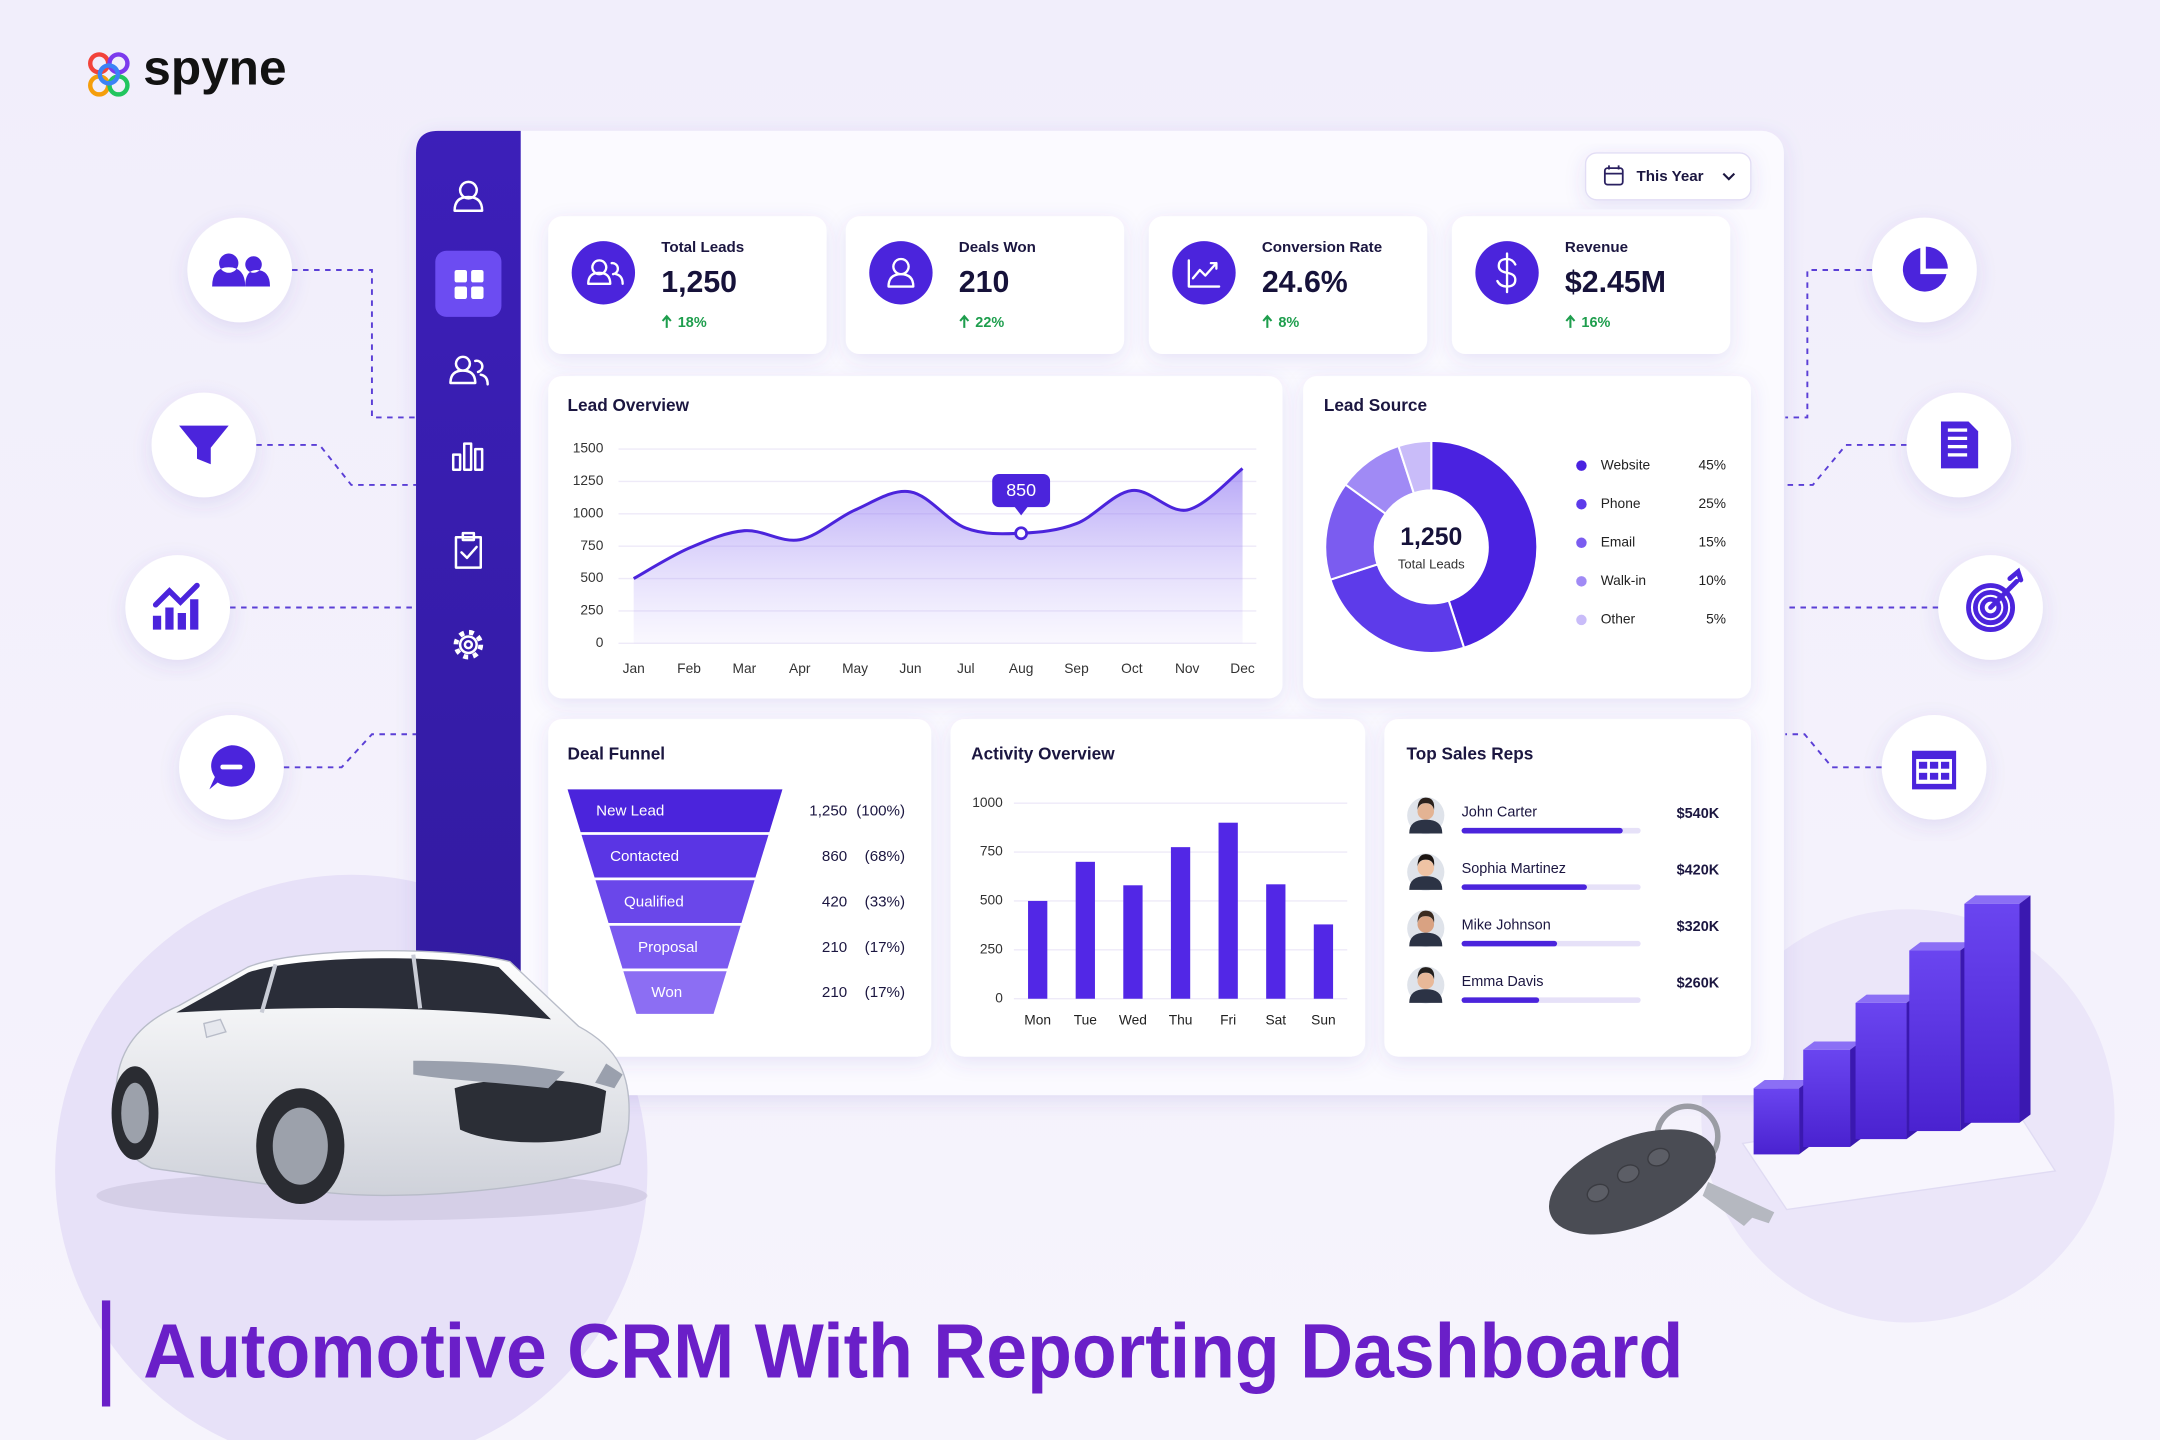  I want to click on x-tick-label: Mon, so click(1037, 1019).